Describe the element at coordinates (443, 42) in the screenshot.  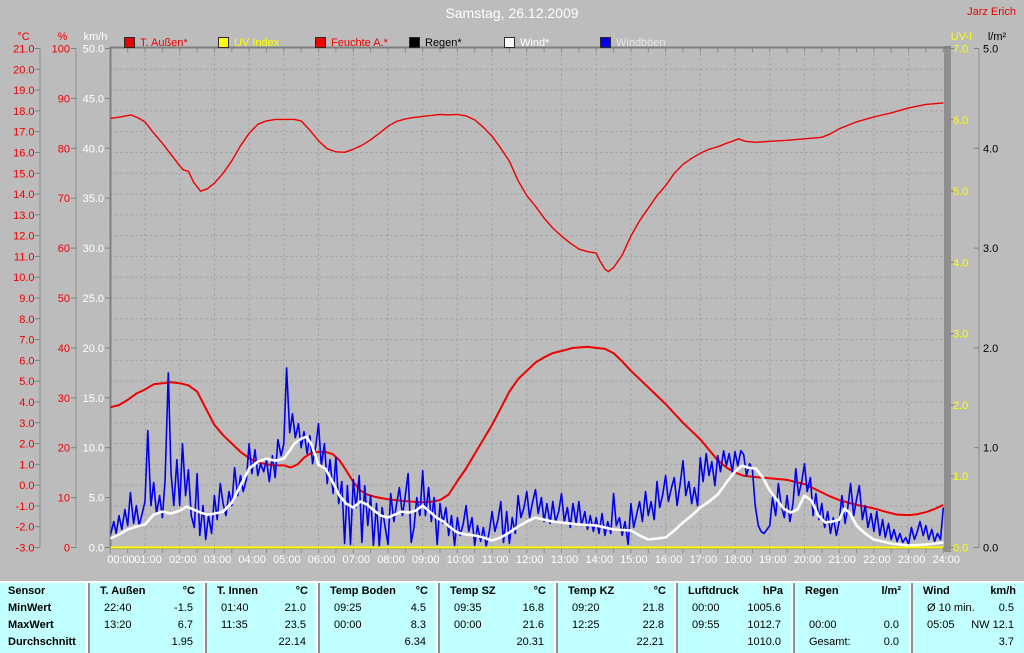
I see `legend-label: Regen*` at that location.